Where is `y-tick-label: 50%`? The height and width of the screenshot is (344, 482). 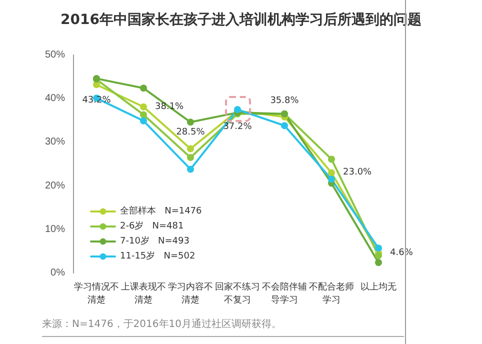 y-tick-label: 50% is located at coordinates (55, 55).